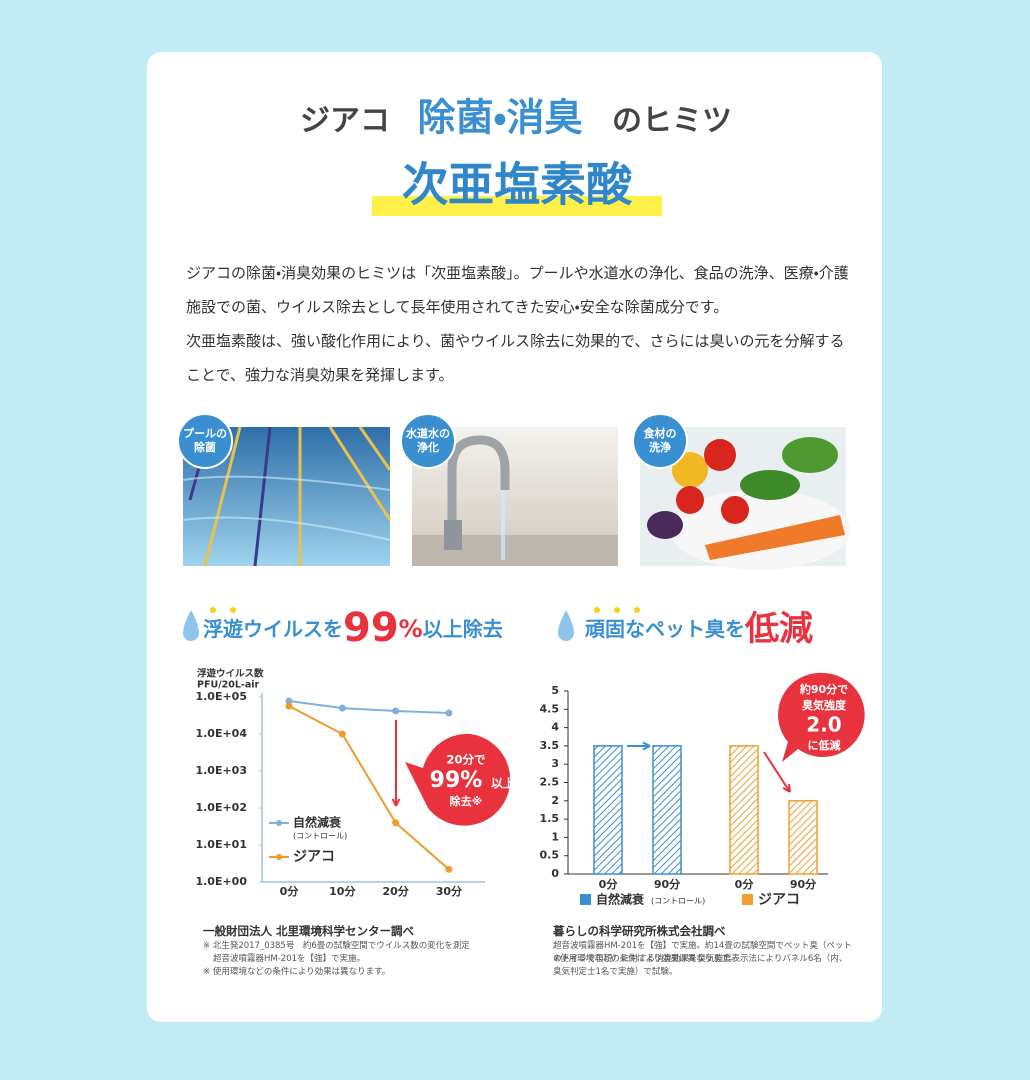 This screenshot has width=1030, height=1080. Describe the element at coordinates (221, 733) in the screenshot. I see `y-tick-label: 1.0E+04` at that location.